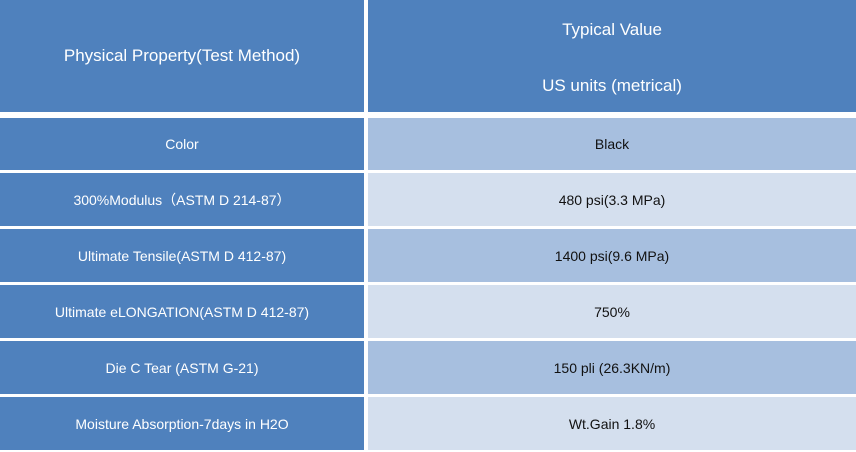 This screenshot has width=856, height=452. I want to click on value-label: 480 psi(3.3 MPa), so click(612, 199).